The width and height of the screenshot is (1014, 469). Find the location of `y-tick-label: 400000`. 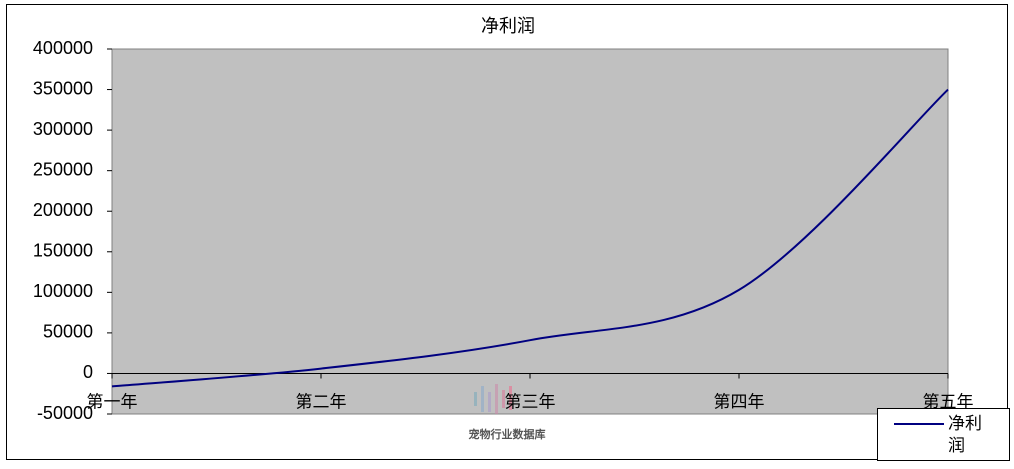

y-tick-label: 400000 is located at coordinates (63, 48).